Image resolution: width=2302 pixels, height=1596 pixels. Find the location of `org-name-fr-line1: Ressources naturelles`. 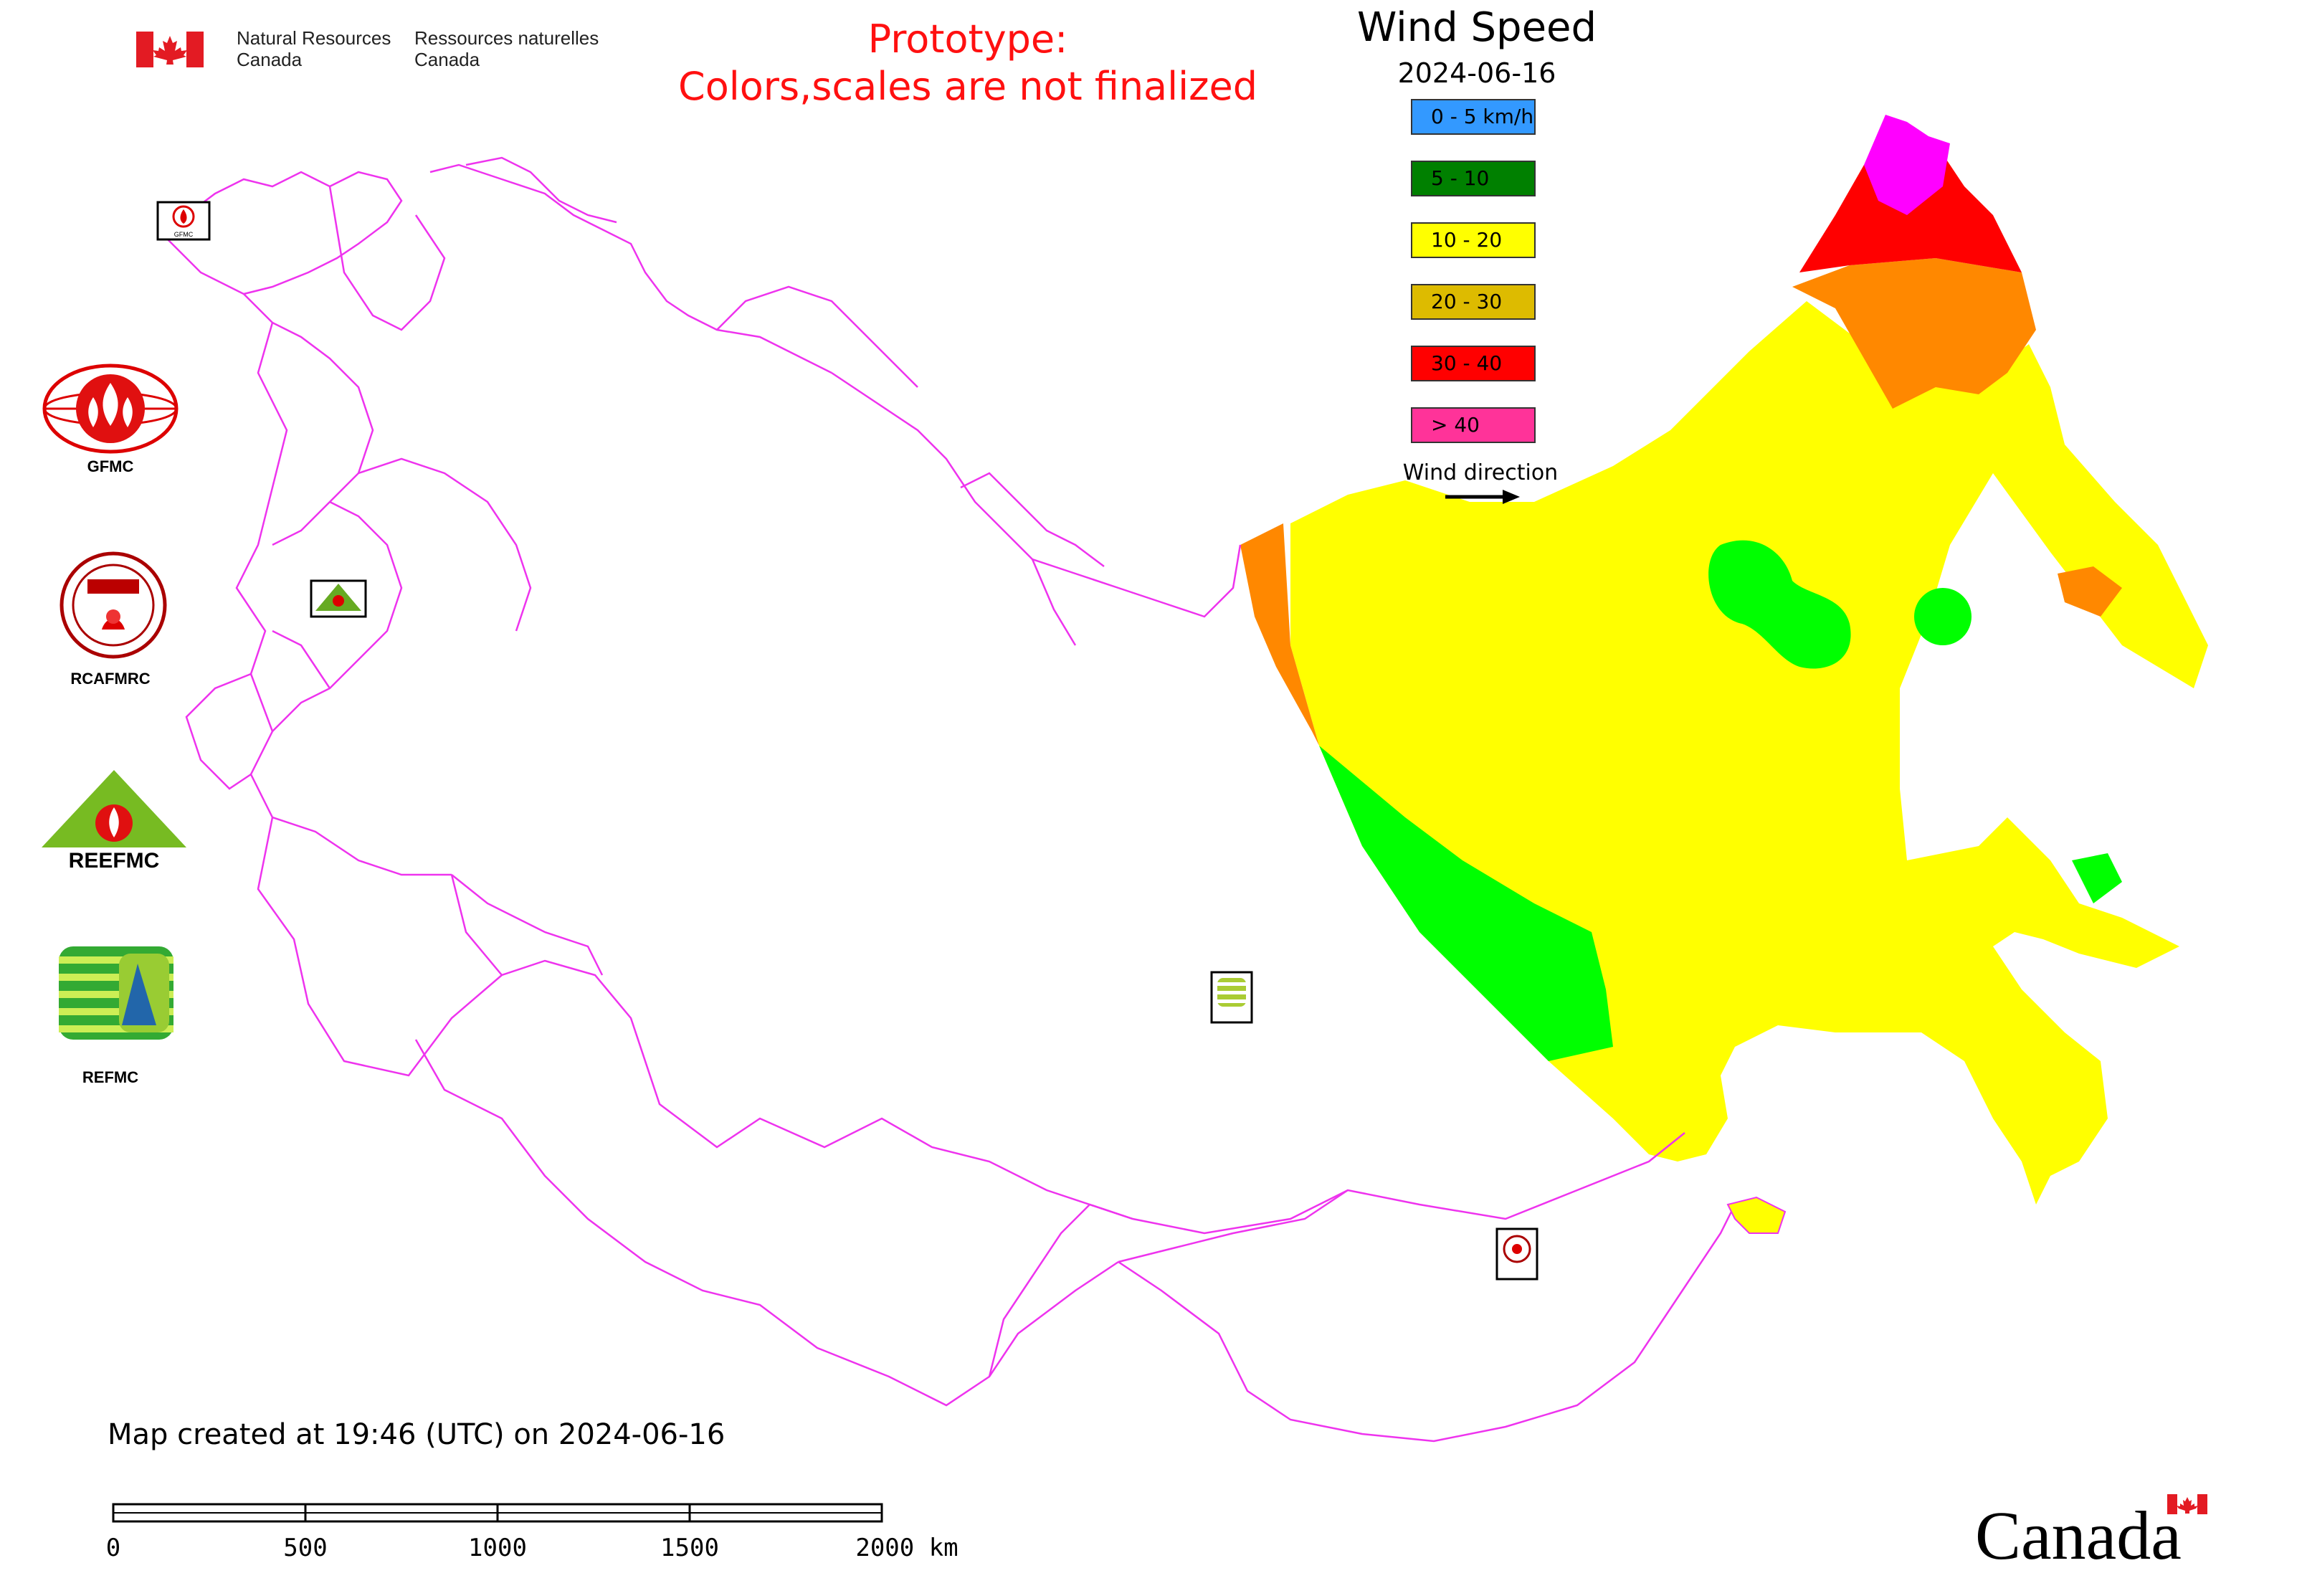

org-name-fr-line1: Ressources naturelles is located at coordinates (507, 38).